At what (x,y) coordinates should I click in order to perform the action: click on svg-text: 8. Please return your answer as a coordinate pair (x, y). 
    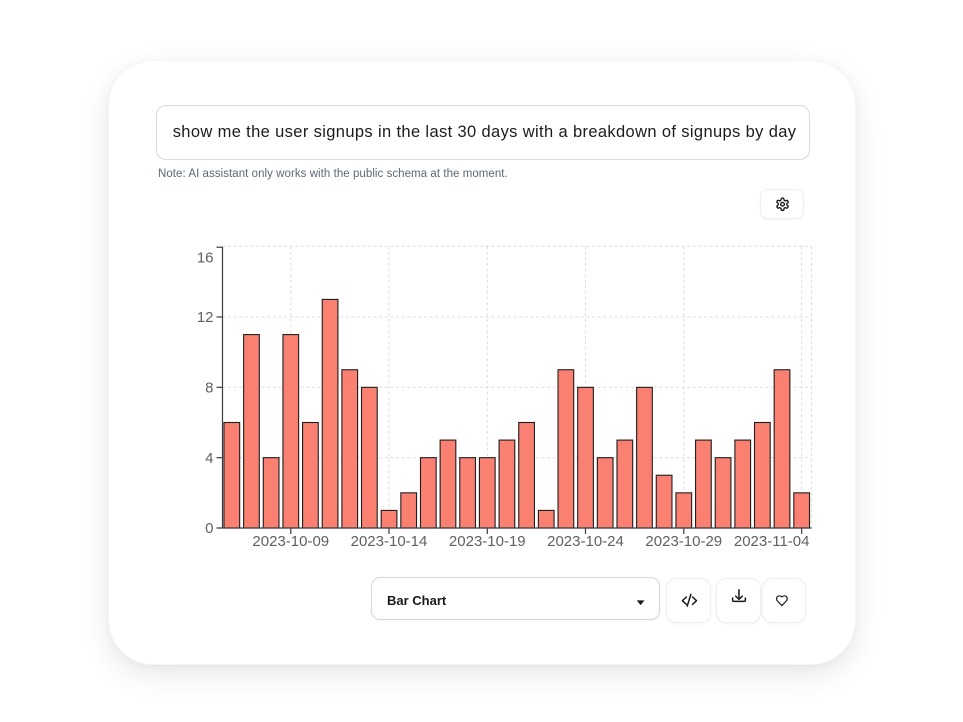
    Looking at the image, I should click on (209, 388).